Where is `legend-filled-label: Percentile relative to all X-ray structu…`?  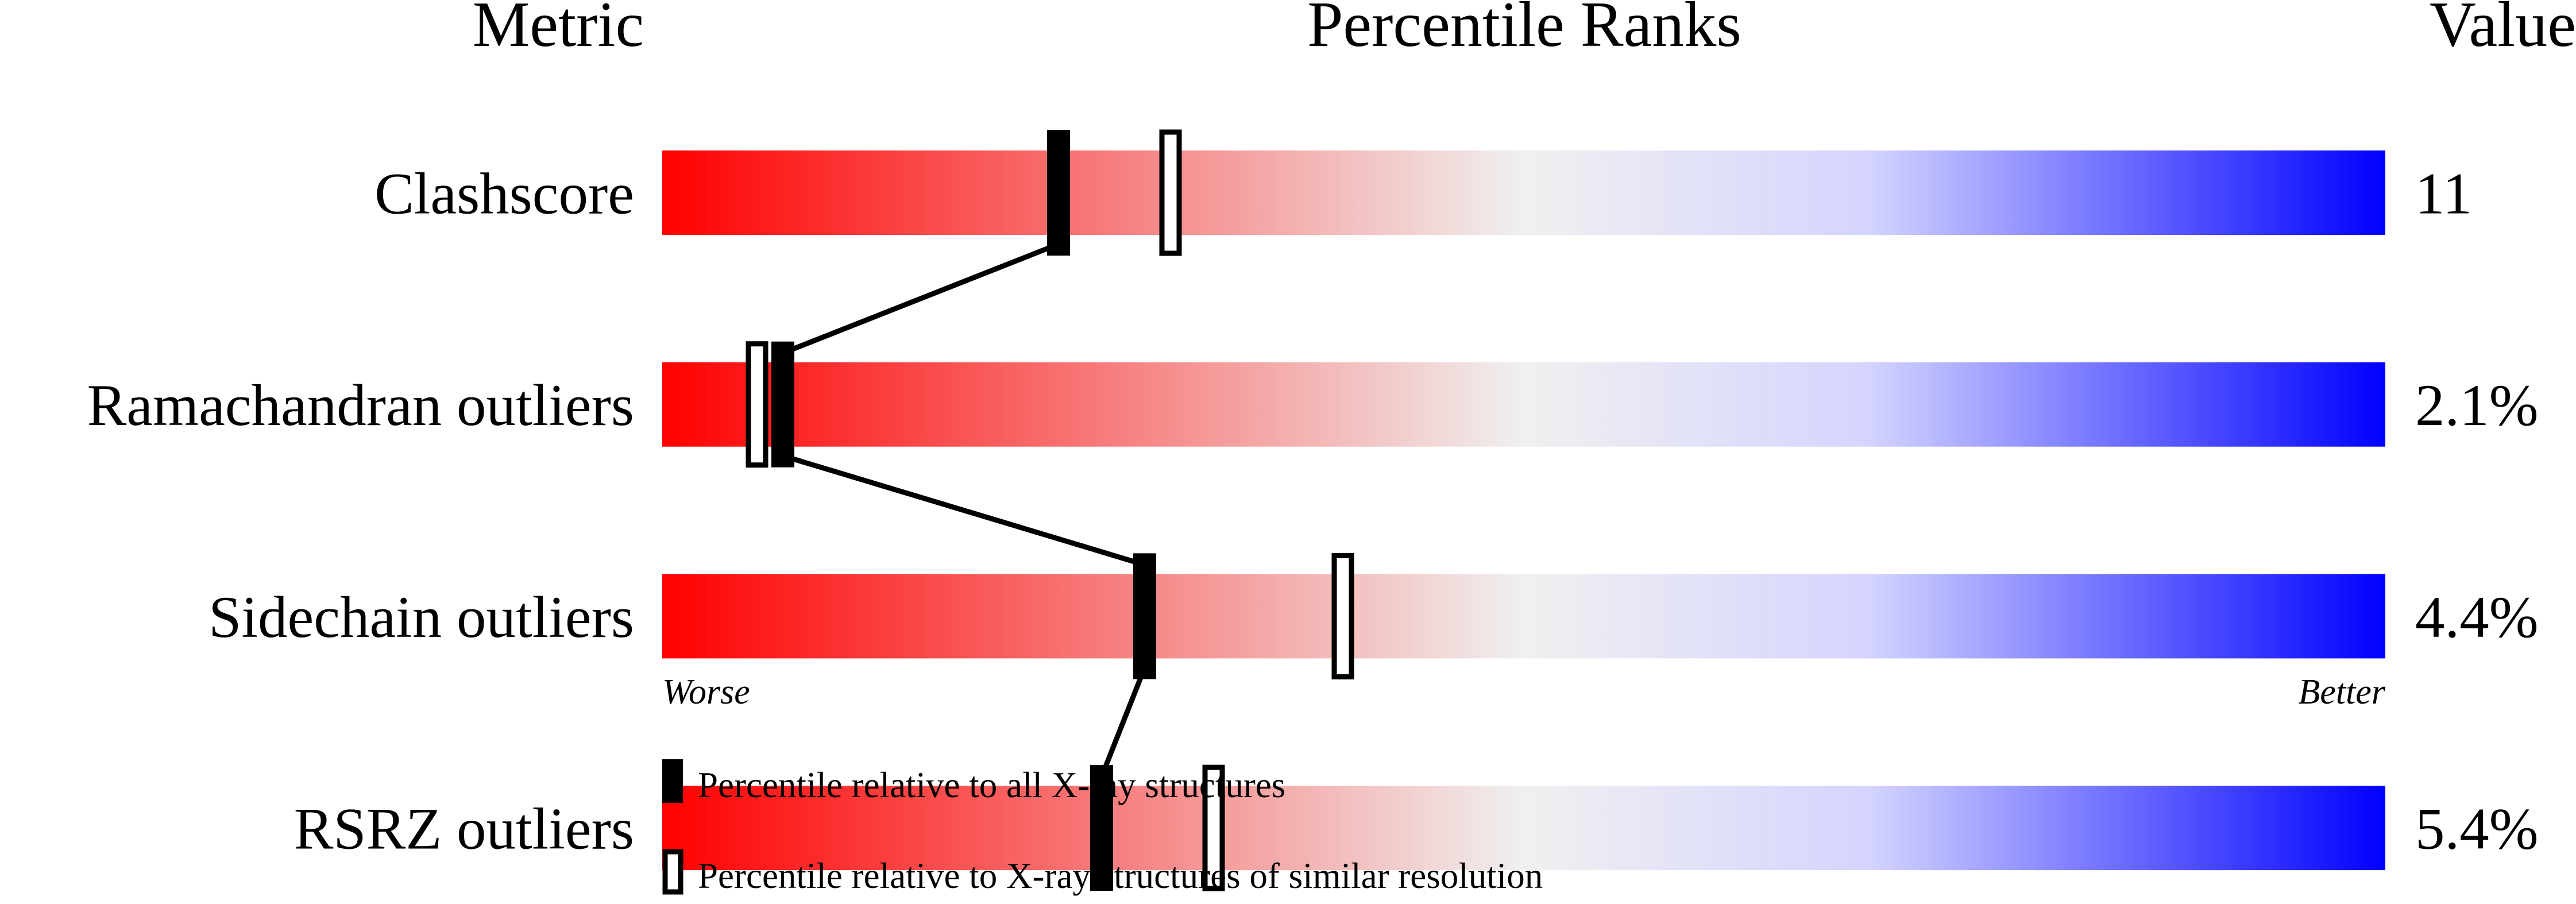 legend-filled-label: Percentile relative to all X-ray structu… is located at coordinates (991, 785).